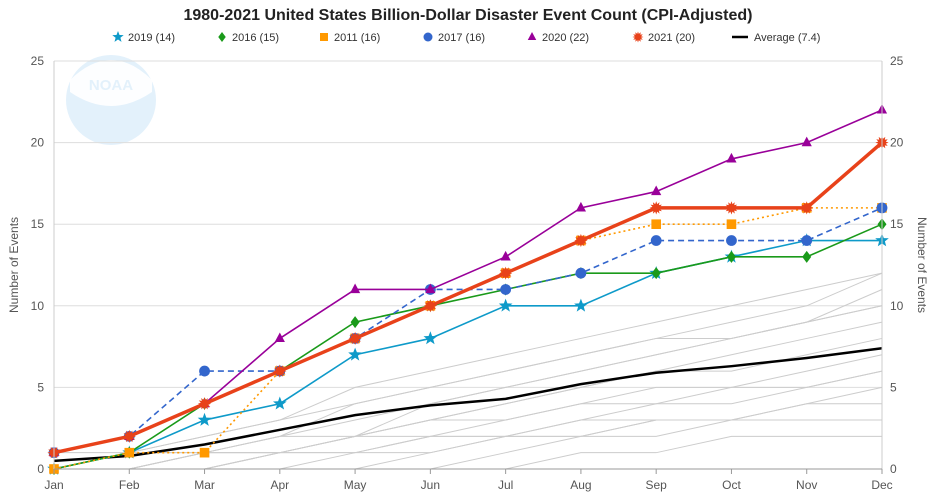  What do you see at coordinates (111, 85) in the screenshot?
I see `svg-text: NOAA` at bounding box center [111, 85].